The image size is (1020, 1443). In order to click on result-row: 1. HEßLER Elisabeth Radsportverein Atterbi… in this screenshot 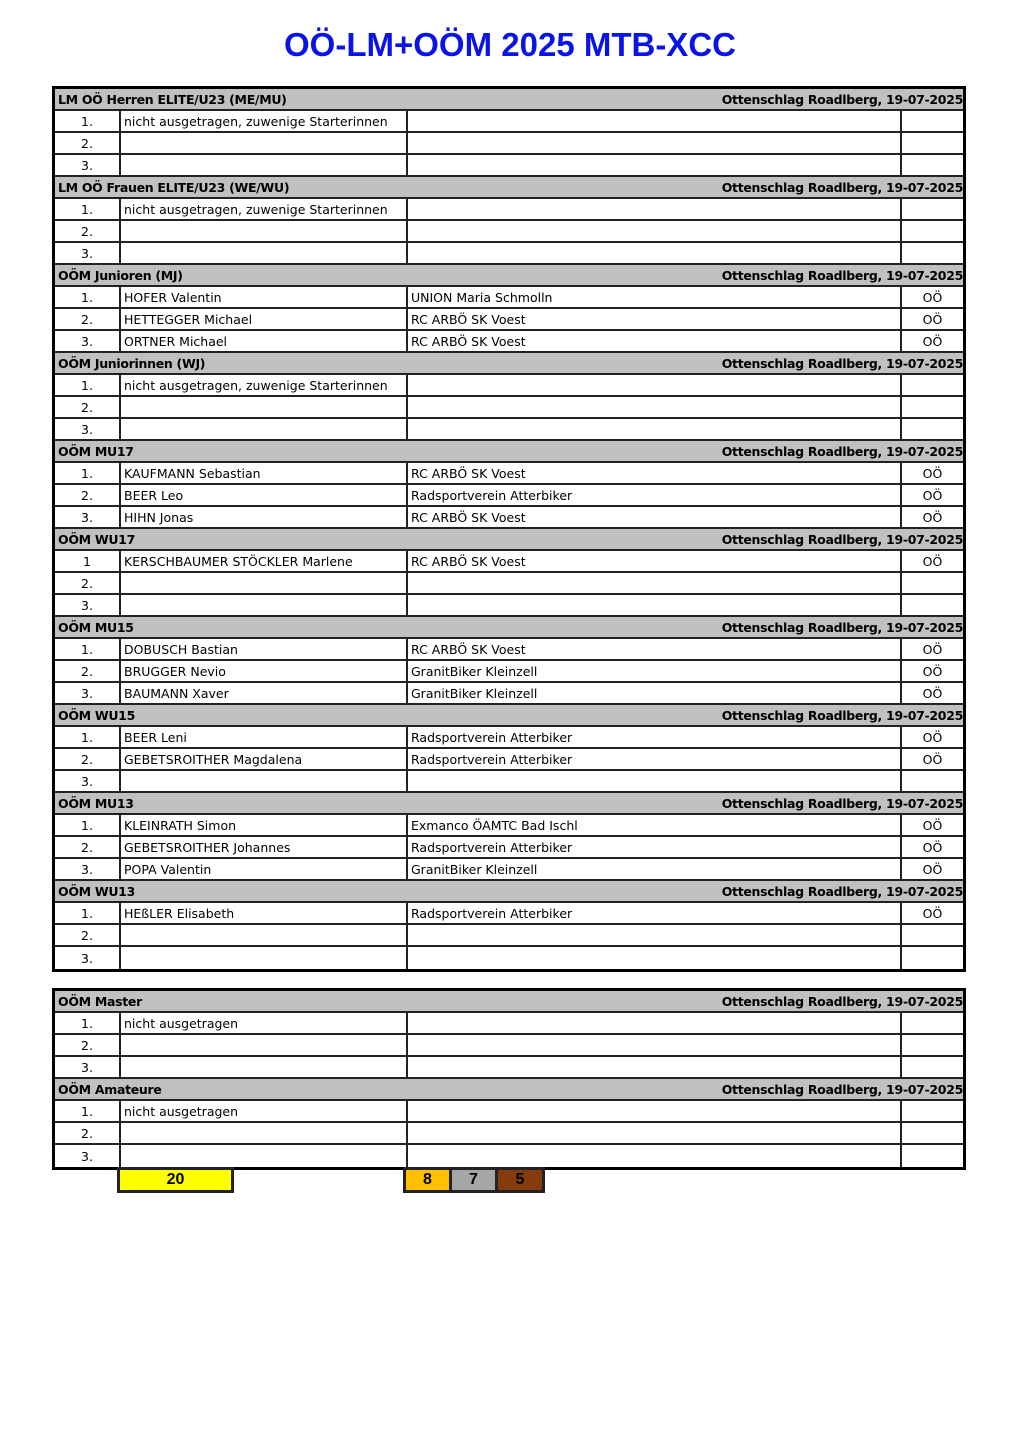, I will do `click(509, 914)`.